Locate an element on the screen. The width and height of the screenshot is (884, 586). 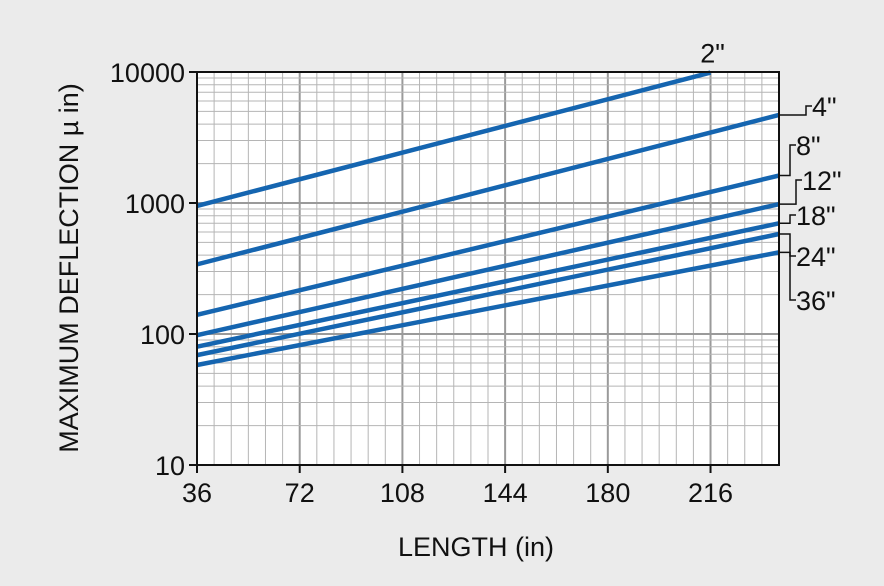
y-tick-label: 100 is located at coordinates (162, 335).